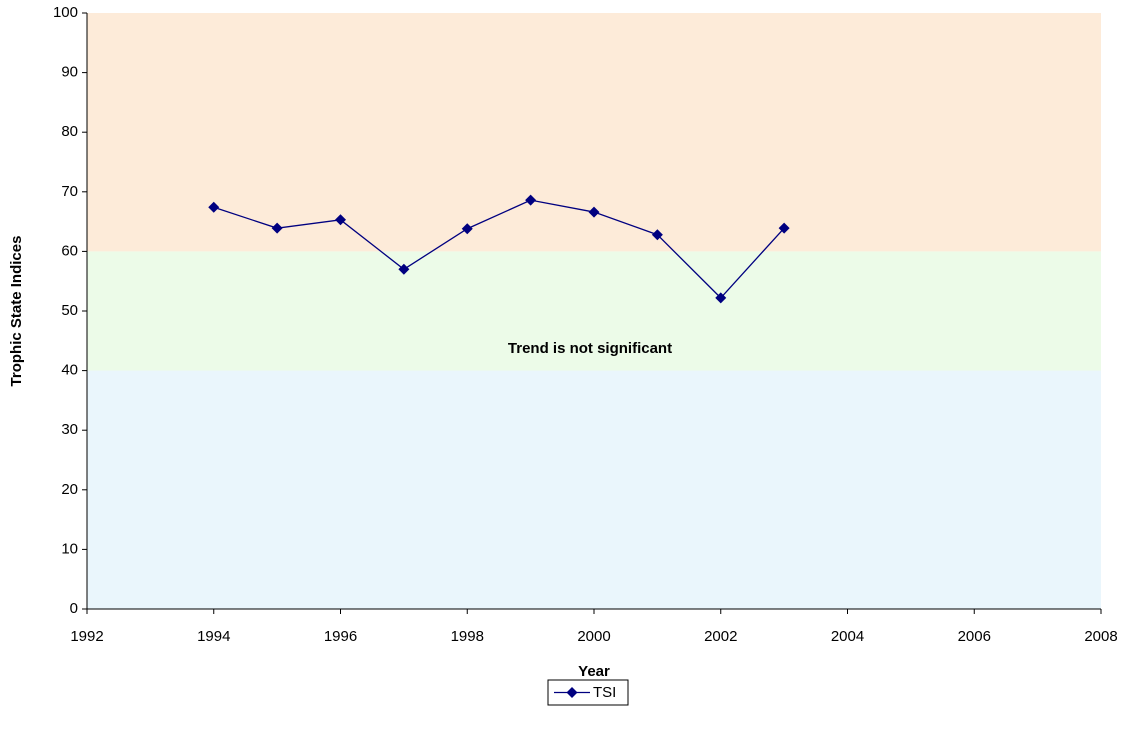 The image size is (1127, 733). What do you see at coordinates (69, 131) in the screenshot?
I see `y-tick-label: 80` at bounding box center [69, 131].